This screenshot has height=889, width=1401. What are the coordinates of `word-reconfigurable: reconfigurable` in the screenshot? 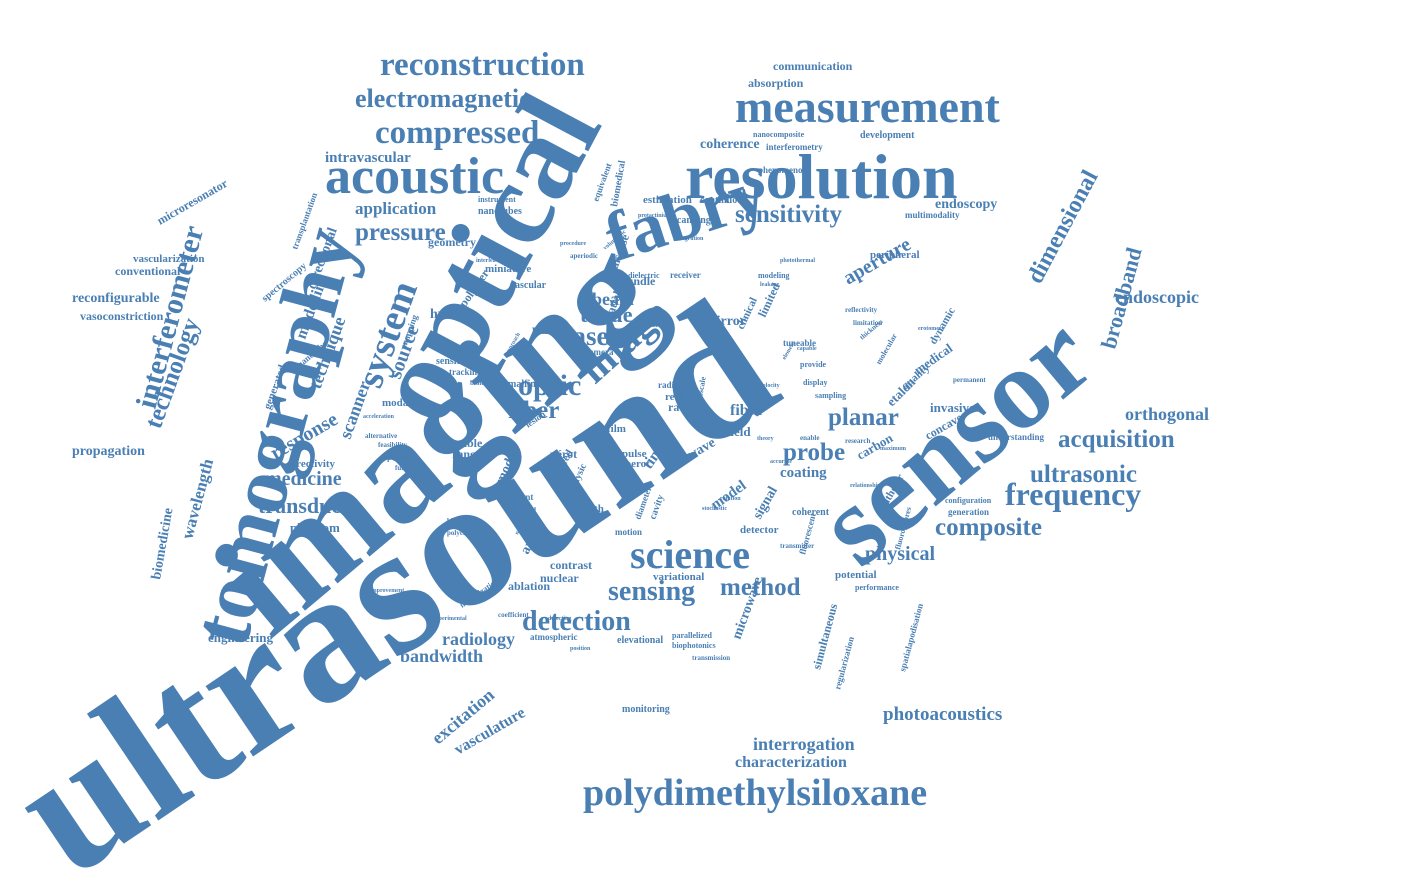 It's located at (116, 298).